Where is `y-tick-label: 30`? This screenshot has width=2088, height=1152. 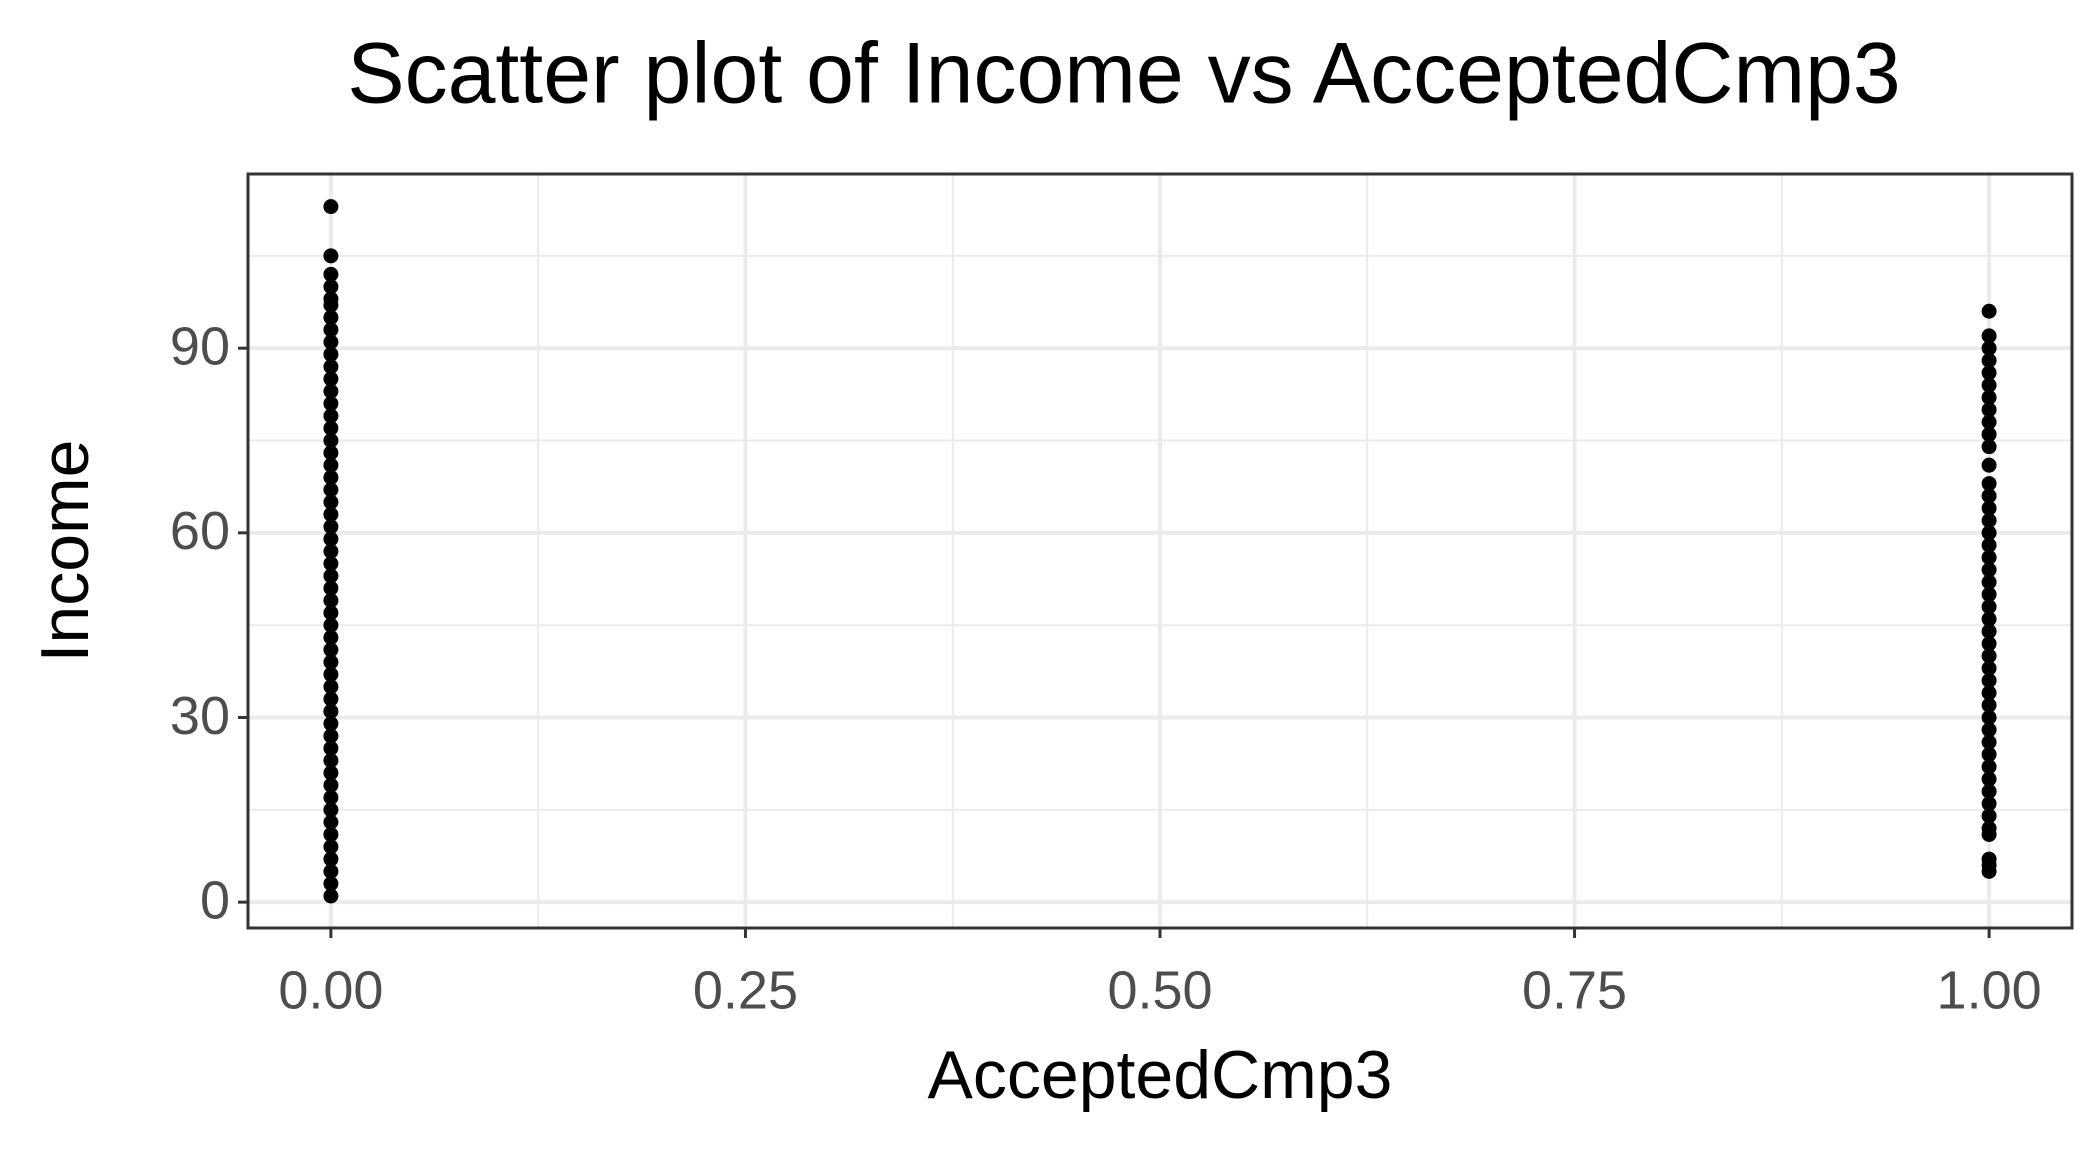 y-tick-label: 30 is located at coordinates (200, 716).